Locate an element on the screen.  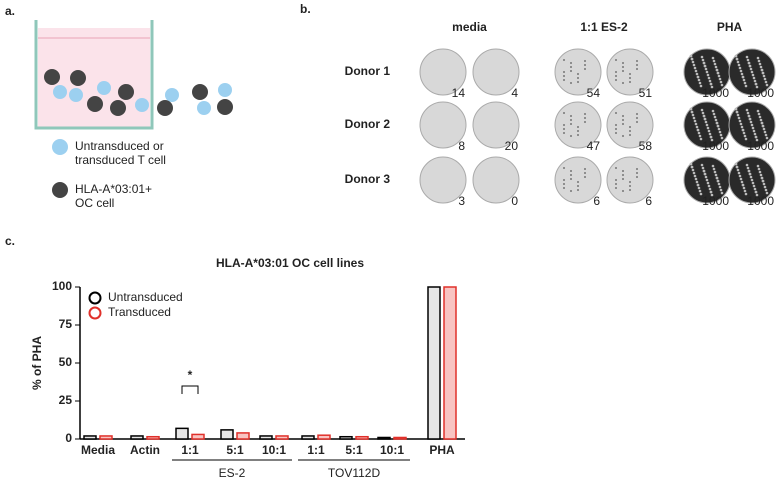
spot-count: 1000 is located at coordinates (760, 146).